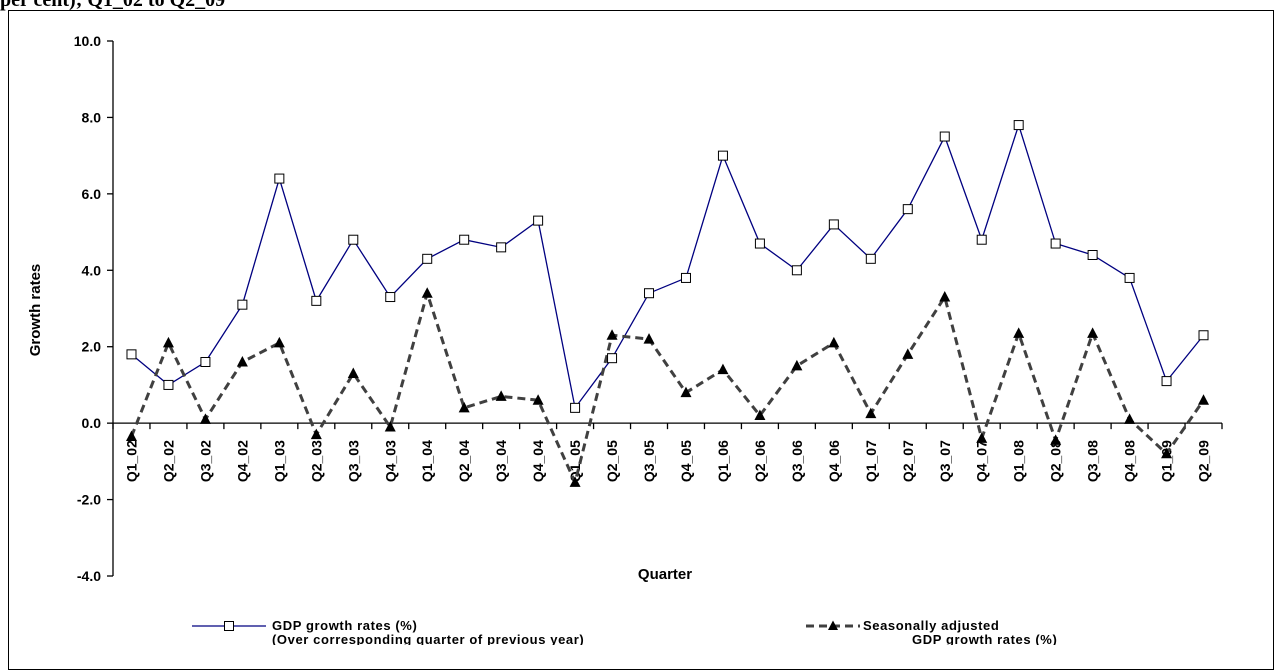 This screenshot has height=670, width=1279. What do you see at coordinates (908, 461) in the screenshot?
I see `x-tick-label: Q2_07` at bounding box center [908, 461].